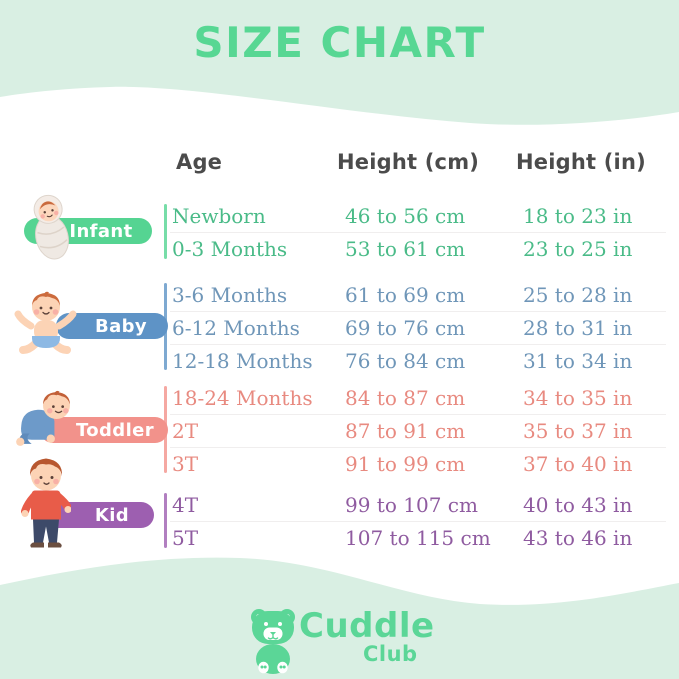  Describe the element at coordinates (578, 249) in the screenshot. I see `height-in-cell: 23 to 25 in` at that location.